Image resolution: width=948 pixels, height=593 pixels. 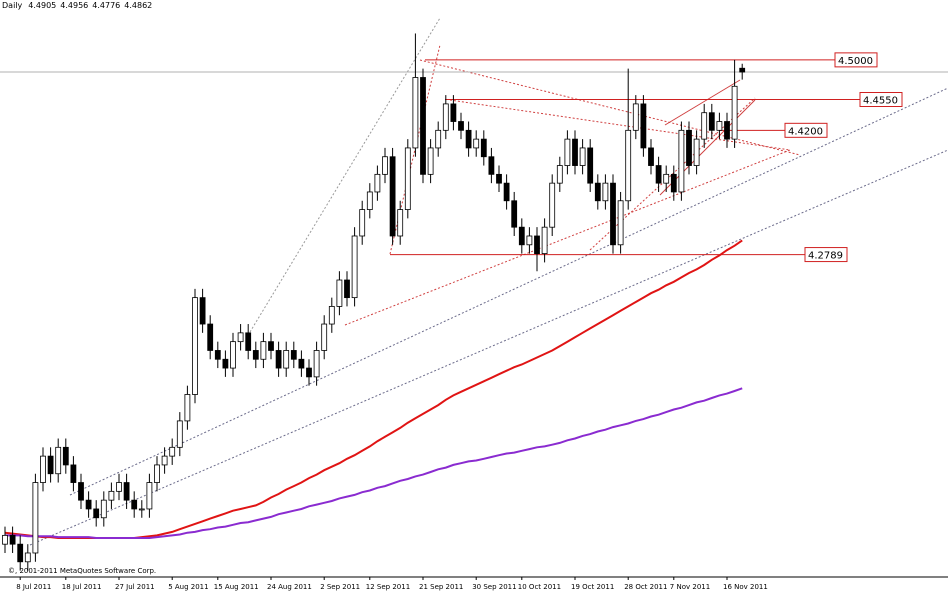 I want to click on x-tick-label: 16 Nov 2011, so click(x=745, y=587).